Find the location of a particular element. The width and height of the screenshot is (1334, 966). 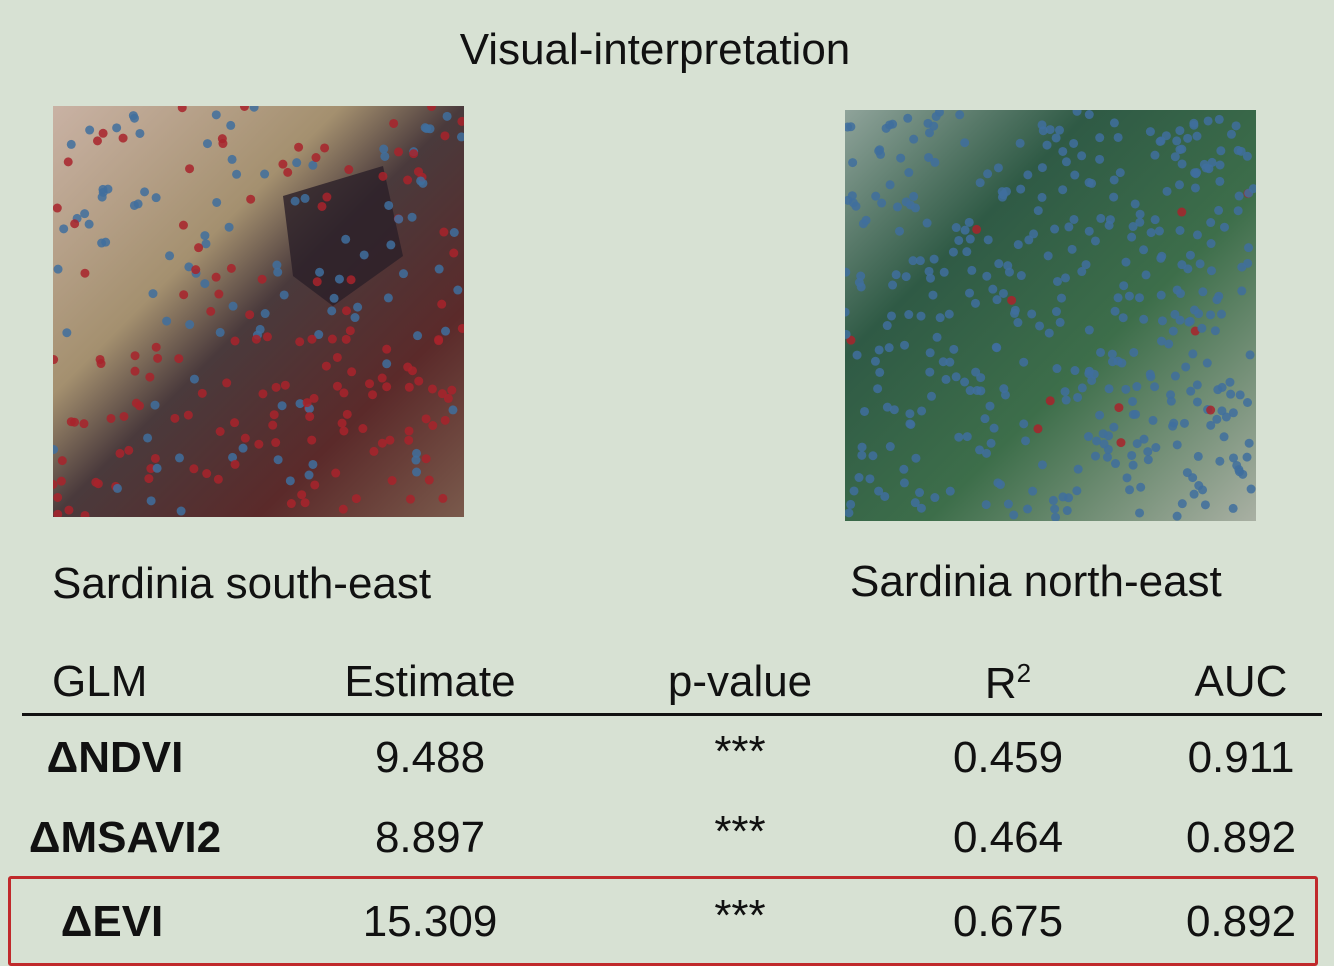

table-cell: 8.897 is located at coordinates (430, 837).